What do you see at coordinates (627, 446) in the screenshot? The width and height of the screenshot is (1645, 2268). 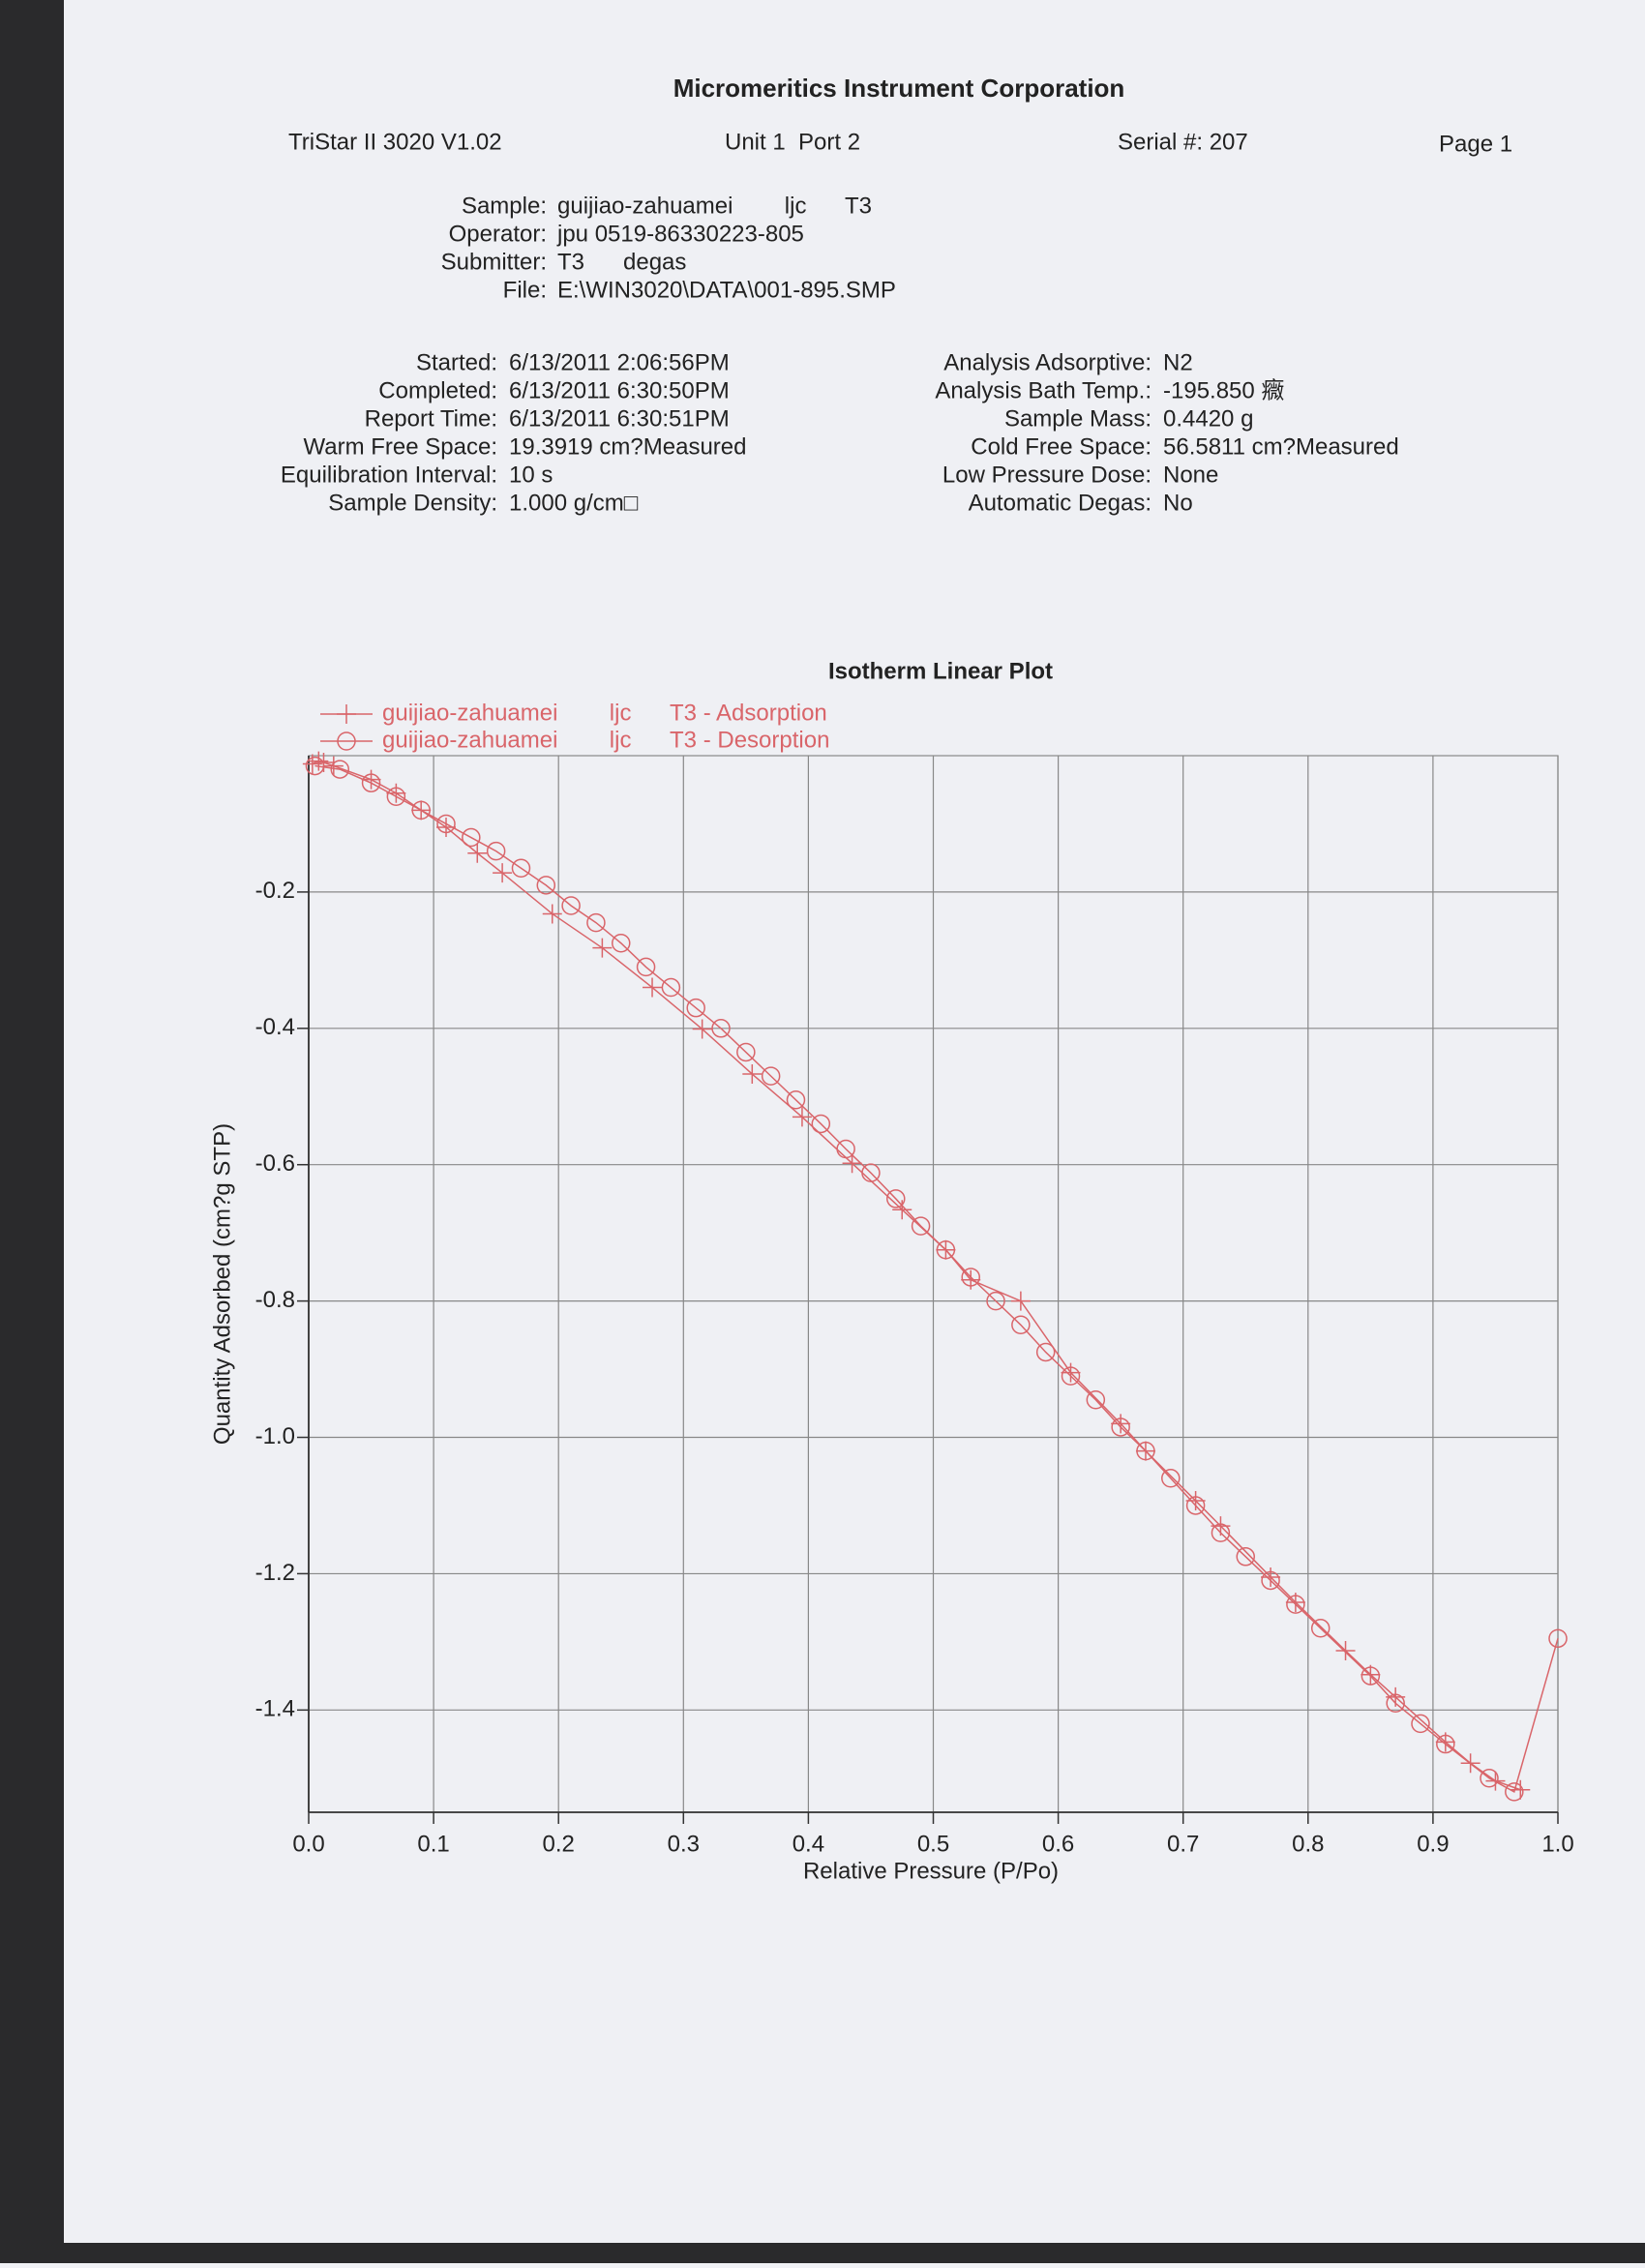 I see `field-value: 19.3919 cm?Measured` at bounding box center [627, 446].